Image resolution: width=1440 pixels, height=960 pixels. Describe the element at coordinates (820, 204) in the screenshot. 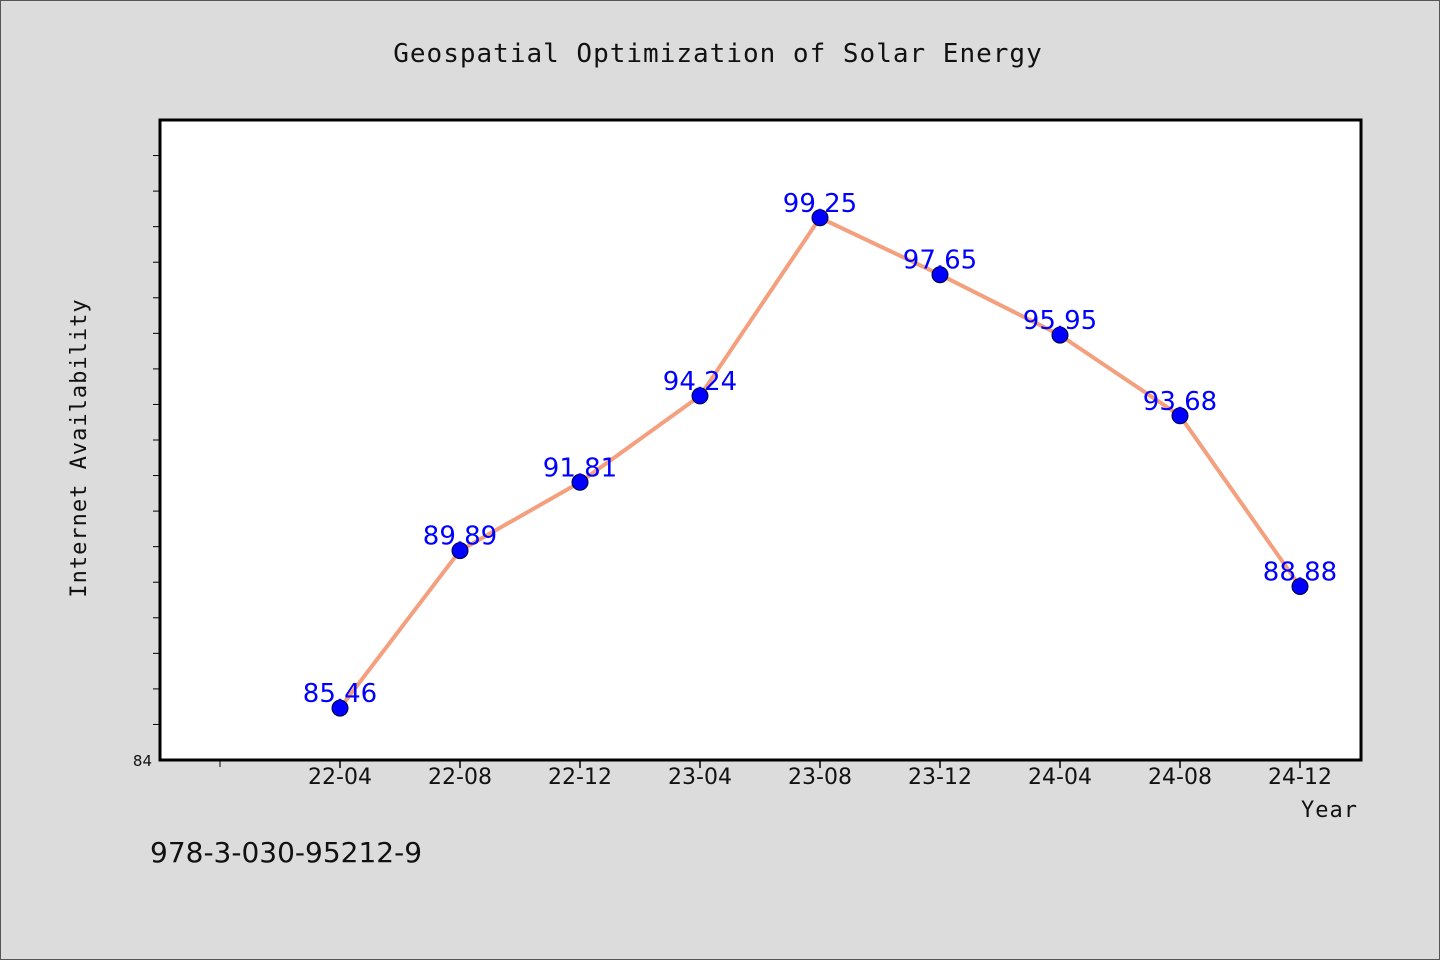

I see `data-label: 99.25` at that location.